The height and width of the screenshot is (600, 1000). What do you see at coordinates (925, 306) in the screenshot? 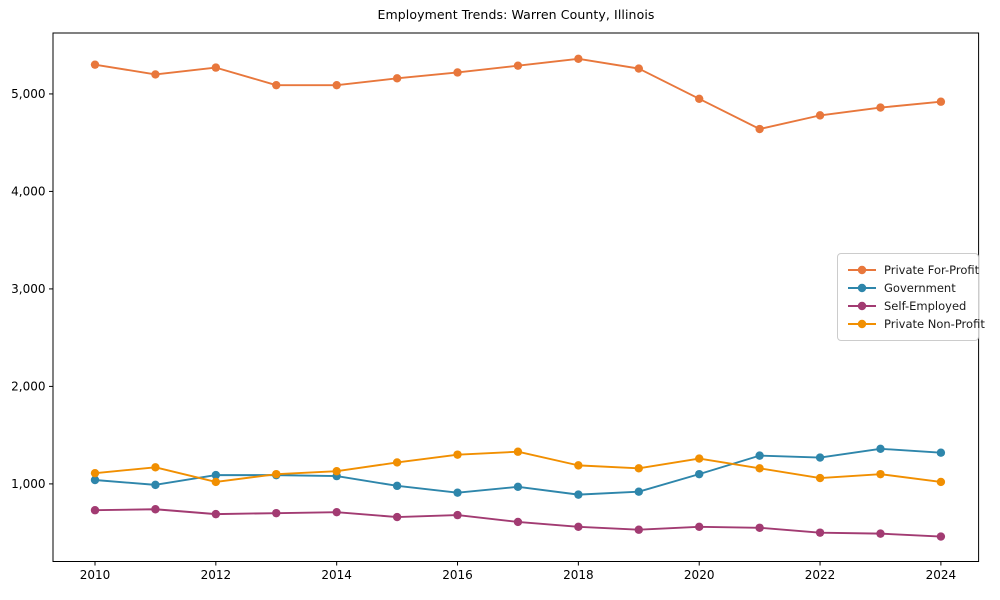
I see `legend-label: Self-Employed` at bounding box center [925, 306].